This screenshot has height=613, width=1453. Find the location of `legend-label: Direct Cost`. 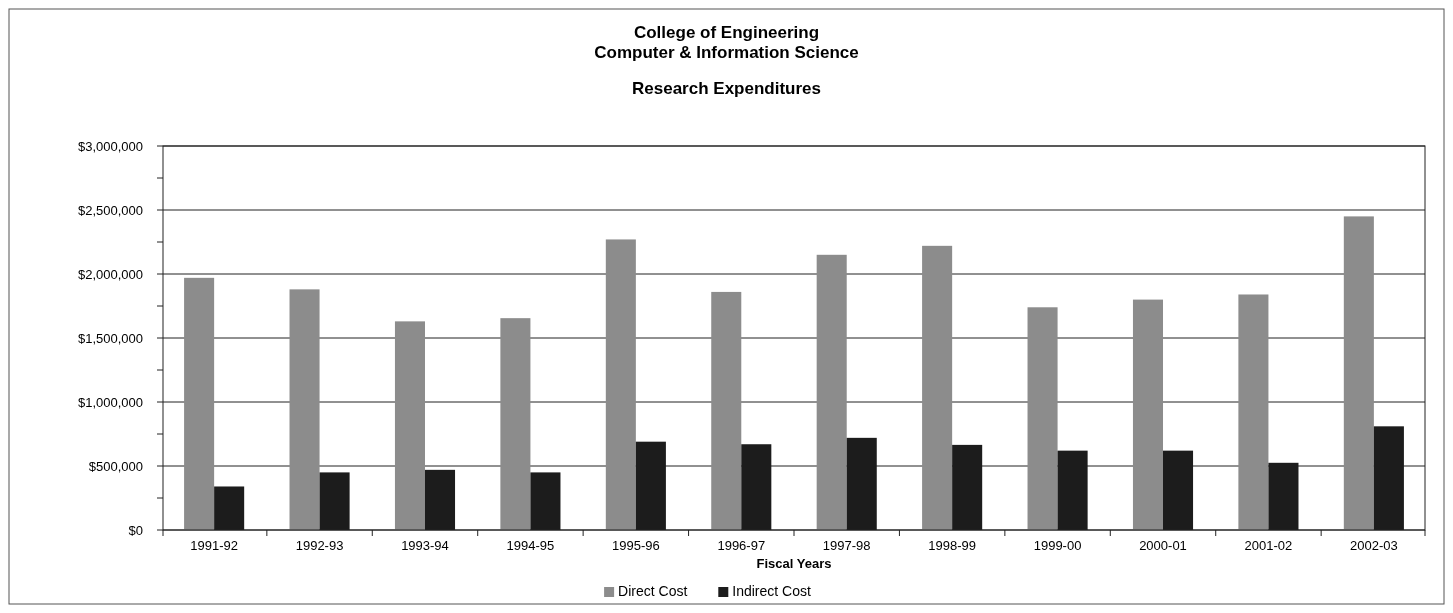

legend-label: Direct Cost is located at coordinates (653, 591).